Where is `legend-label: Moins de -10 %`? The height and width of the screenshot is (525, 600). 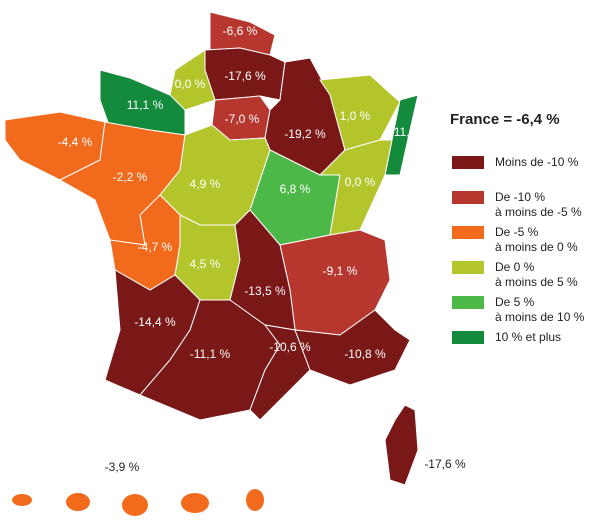 legend-label: Moins de -10 % is located at coordinates (537, 162).